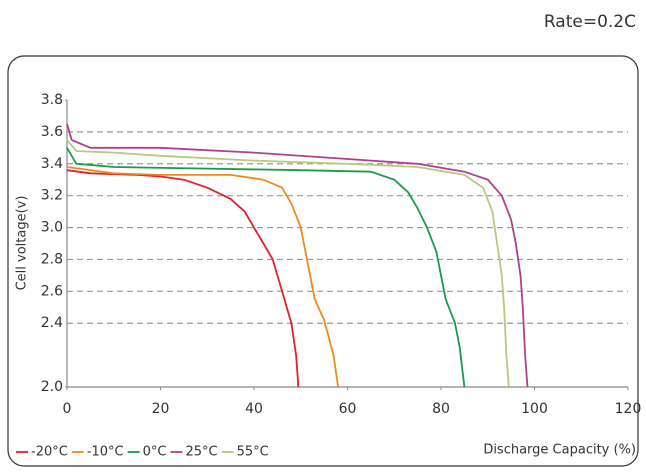  What do you see at coordinates (534, 409) in the screenshot?
I see `x-tick-label: 100` at bounding box center [534, 409].